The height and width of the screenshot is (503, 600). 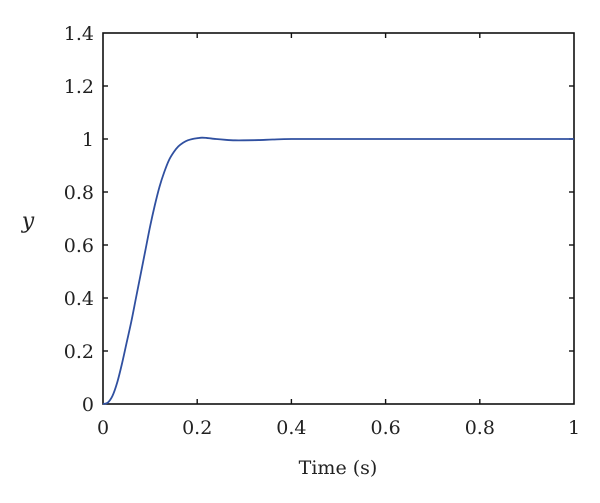 I want to click on y-tick-label: 0.8, so click(x=79, y=193).